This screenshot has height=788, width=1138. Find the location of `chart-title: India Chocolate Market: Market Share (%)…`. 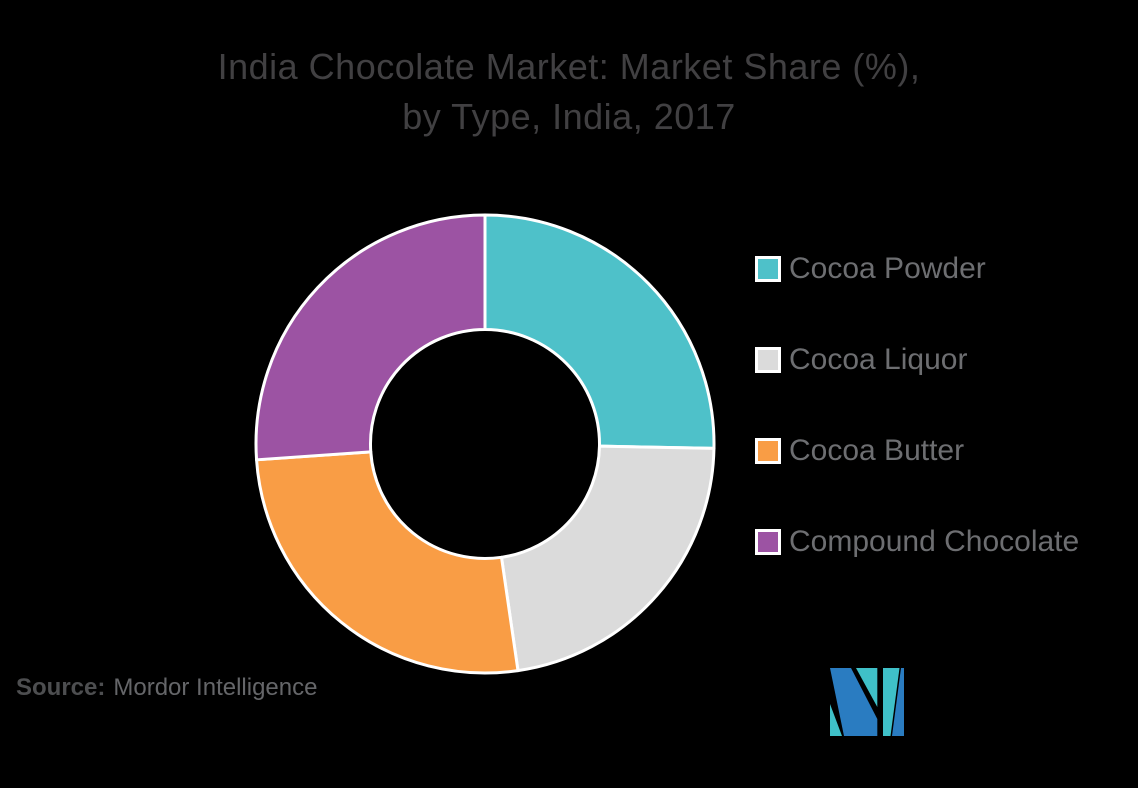

chart-title: India Chocolate Market: Market Share (%)… is located at coordinates (569, 92).